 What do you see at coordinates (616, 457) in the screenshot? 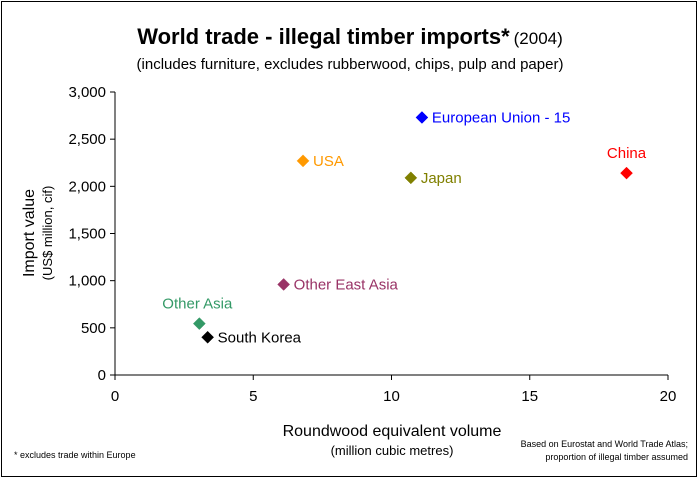
I see `source-line-2: proportion of illegal timber assumed` at bounding box center [616, 457].